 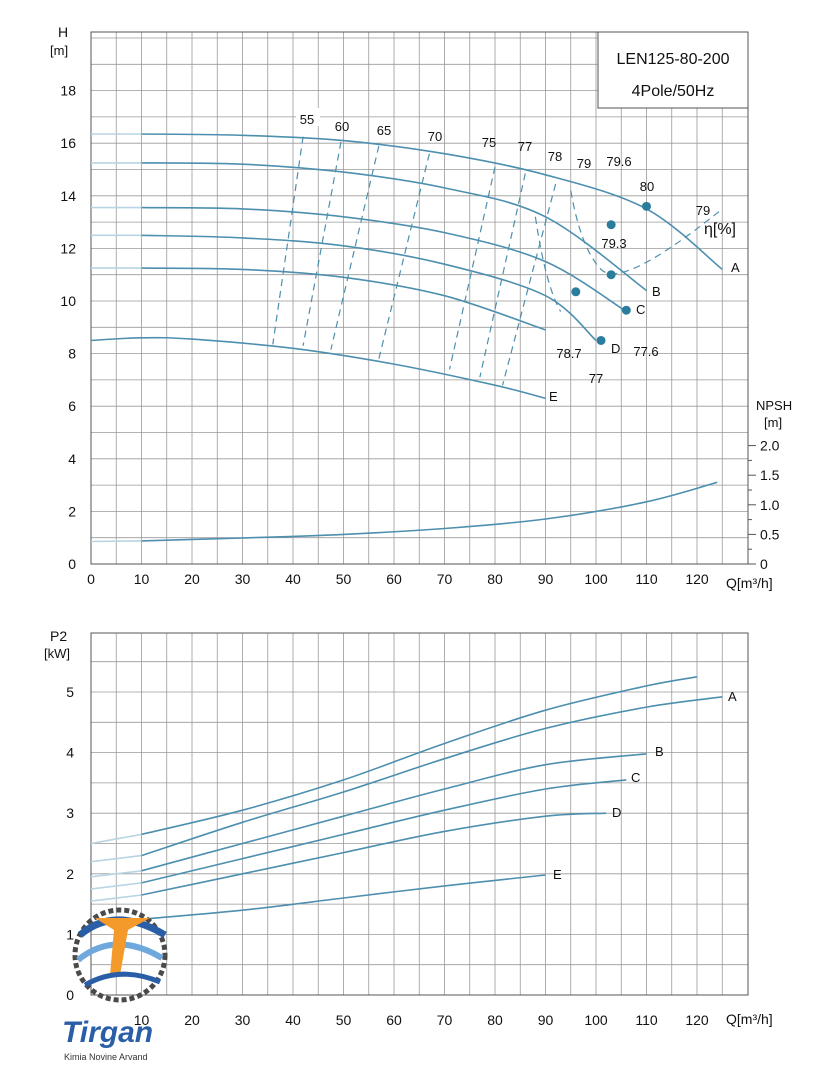 What do you see at coordinates (770, 534) in the screenshot?
I see `npsh-tick-label: 0.5` at bounding box center [770, 534].